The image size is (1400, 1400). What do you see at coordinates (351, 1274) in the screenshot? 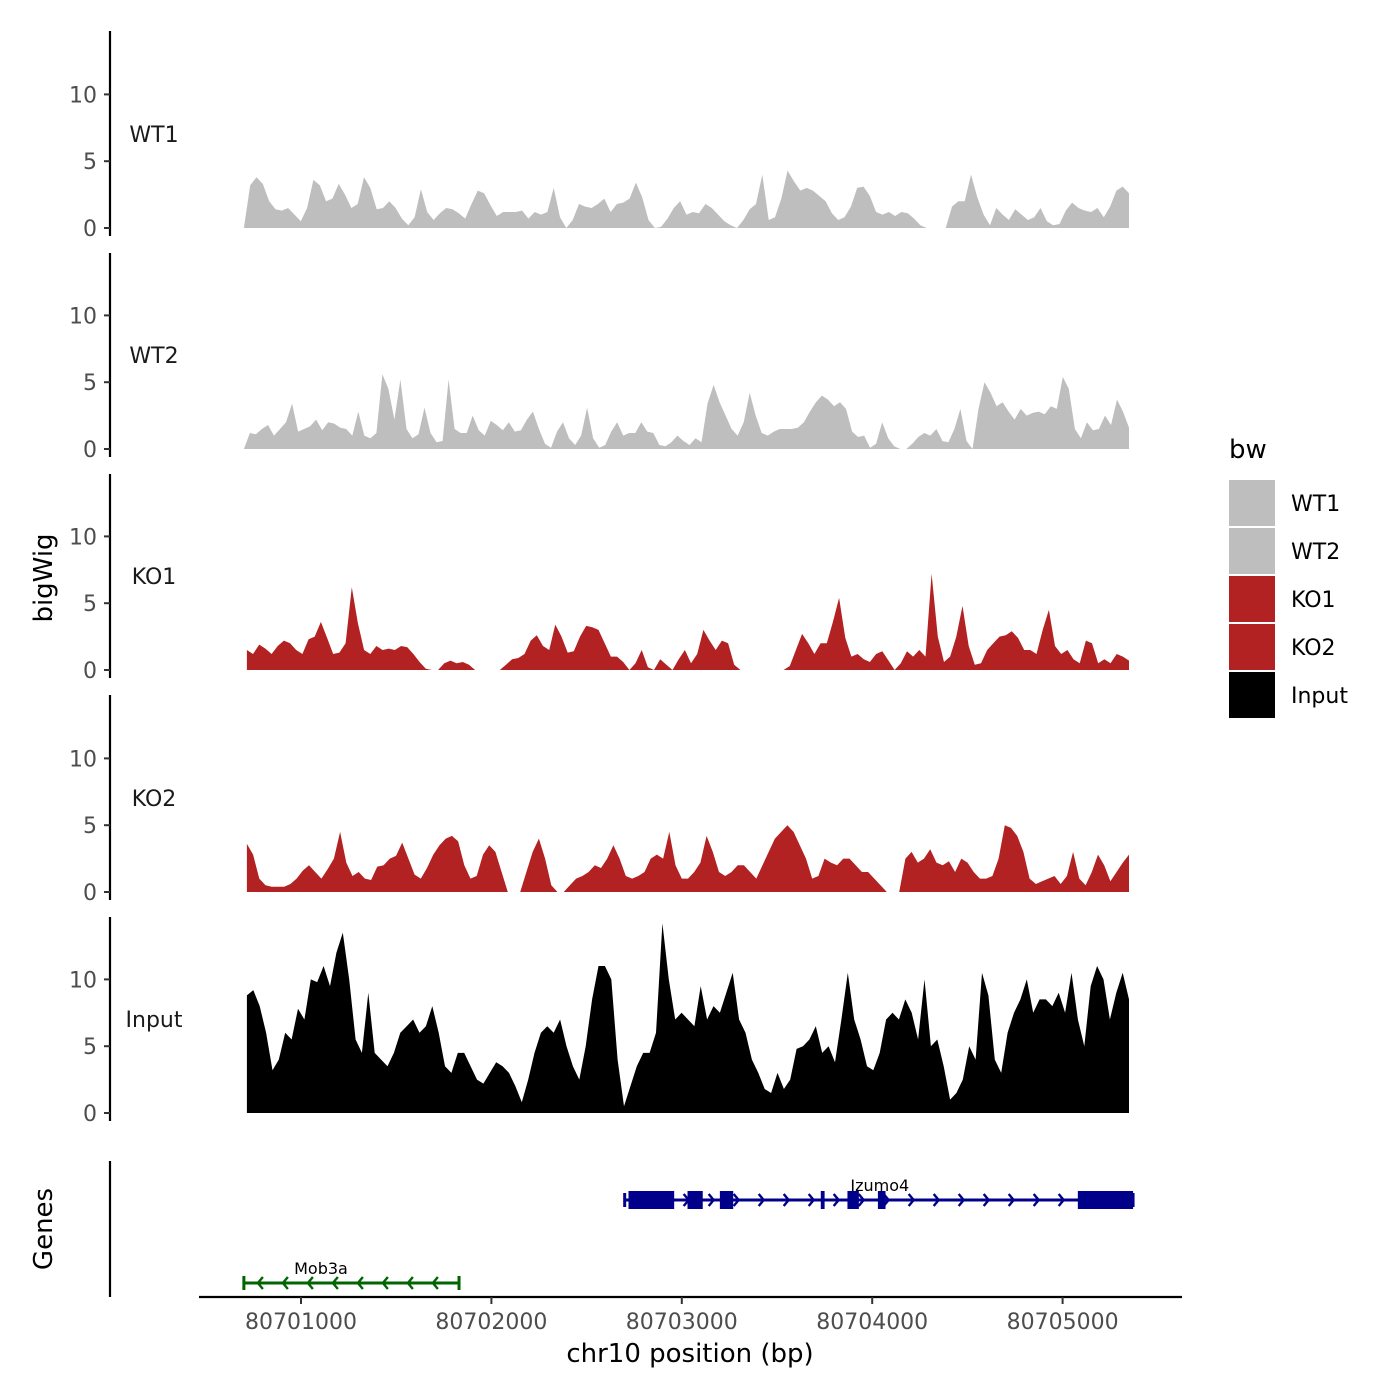
I see `gene-mob3a: Mob3a` at bounding box center [351, 1274].